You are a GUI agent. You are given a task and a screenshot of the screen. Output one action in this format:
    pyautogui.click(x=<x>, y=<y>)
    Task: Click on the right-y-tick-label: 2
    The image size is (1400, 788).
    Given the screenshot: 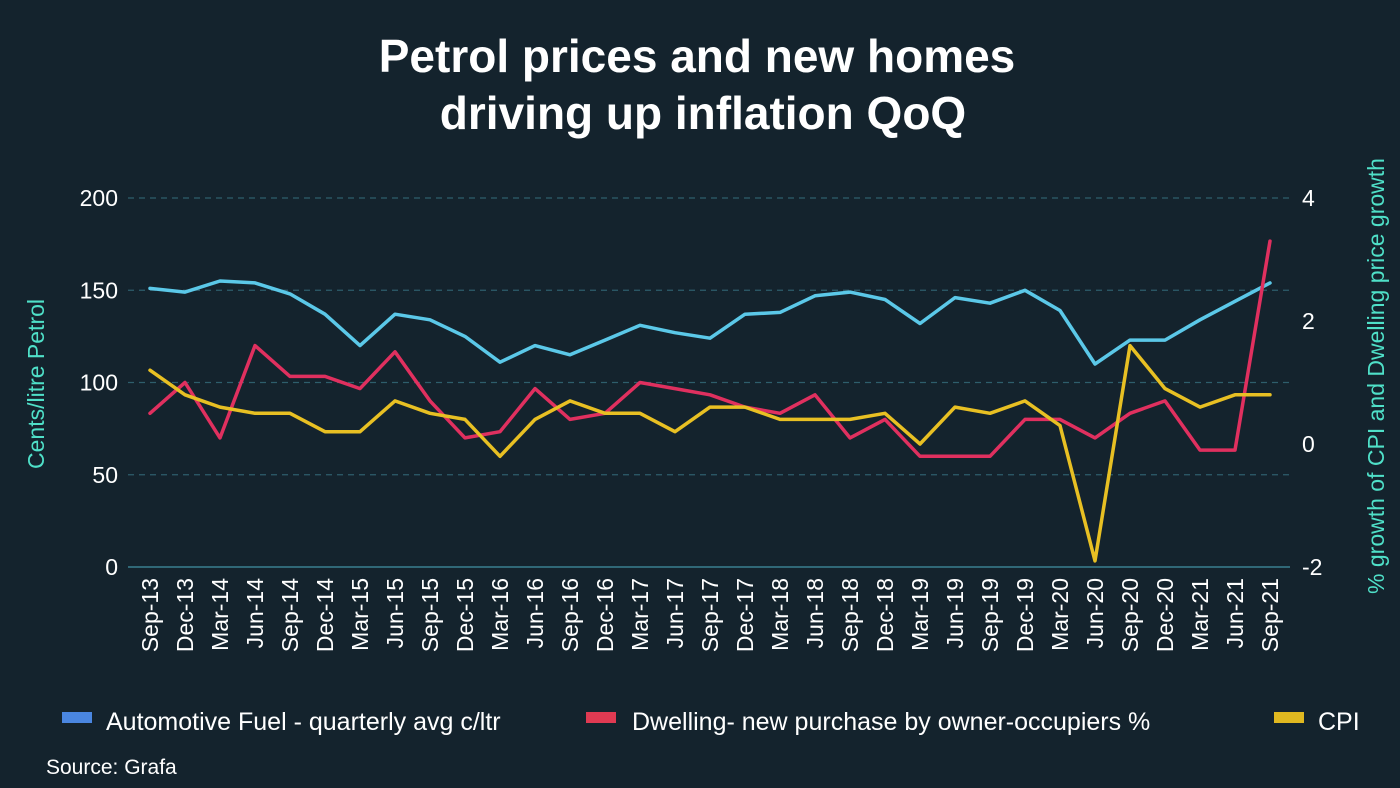 What is the action you would take?
    pyautogui.click(x=1308, y=321)
    